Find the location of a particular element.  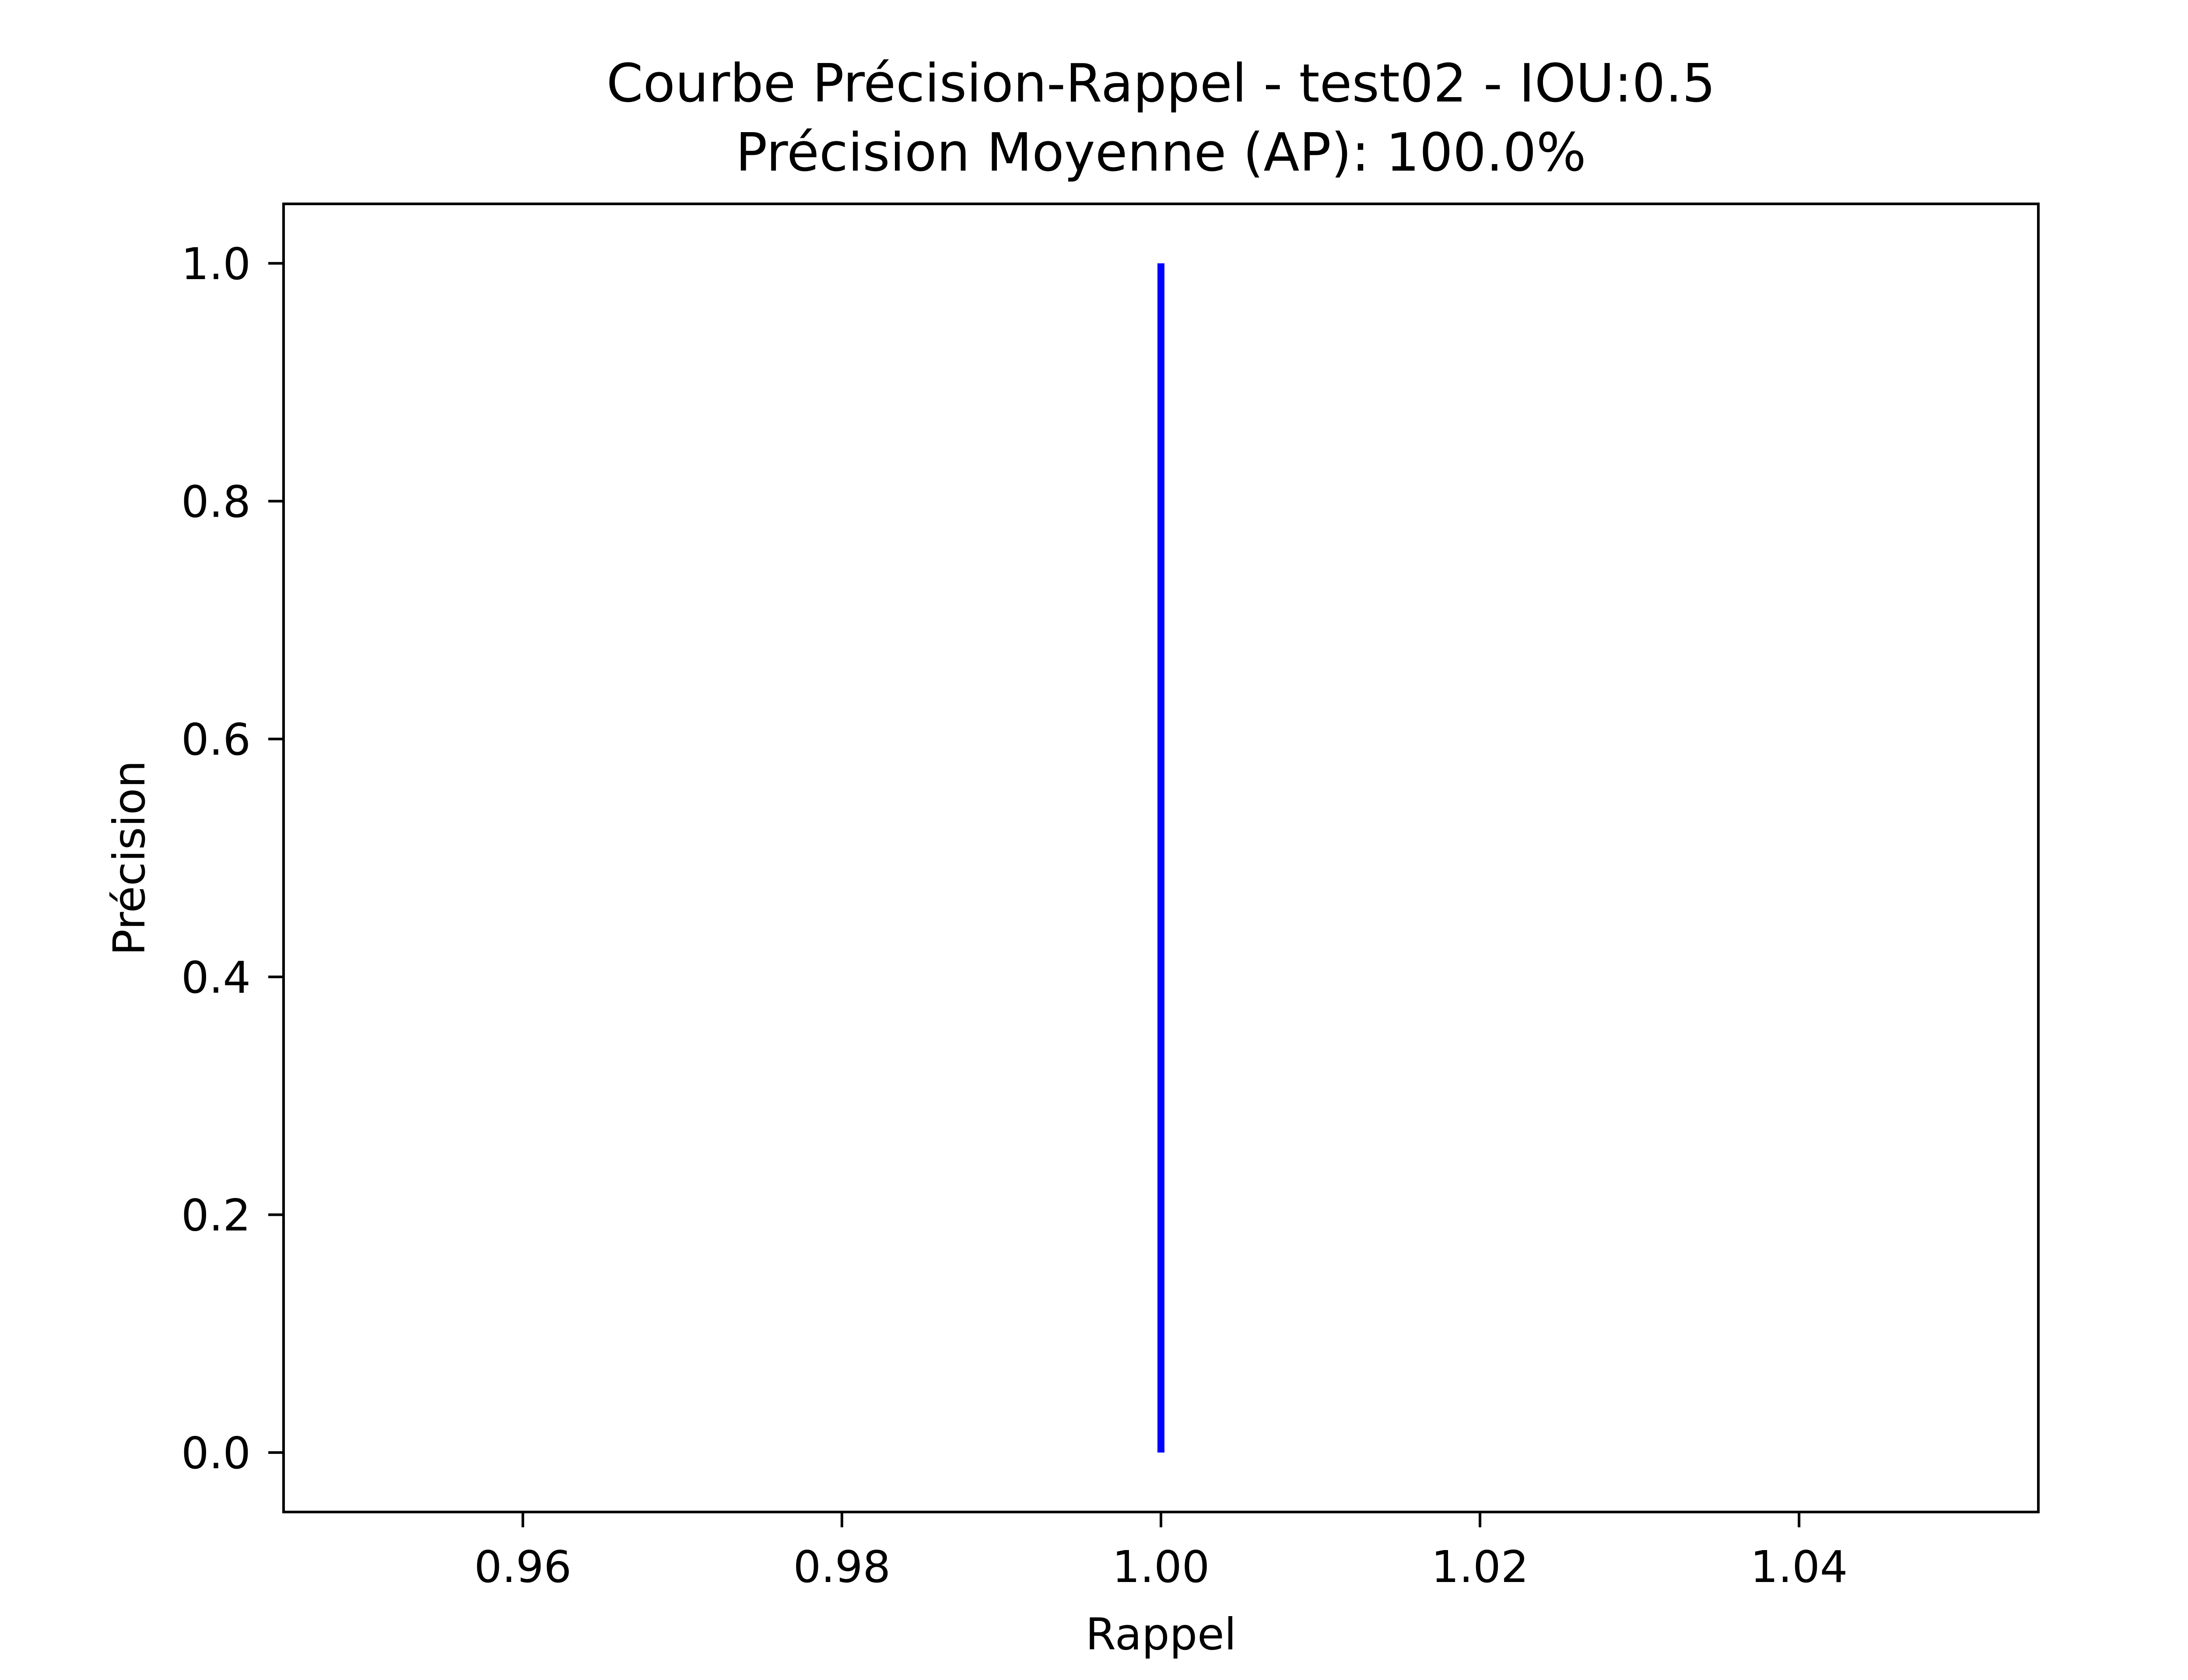

x-tick-label: 0.98 is located at coordinates (842, 1566).